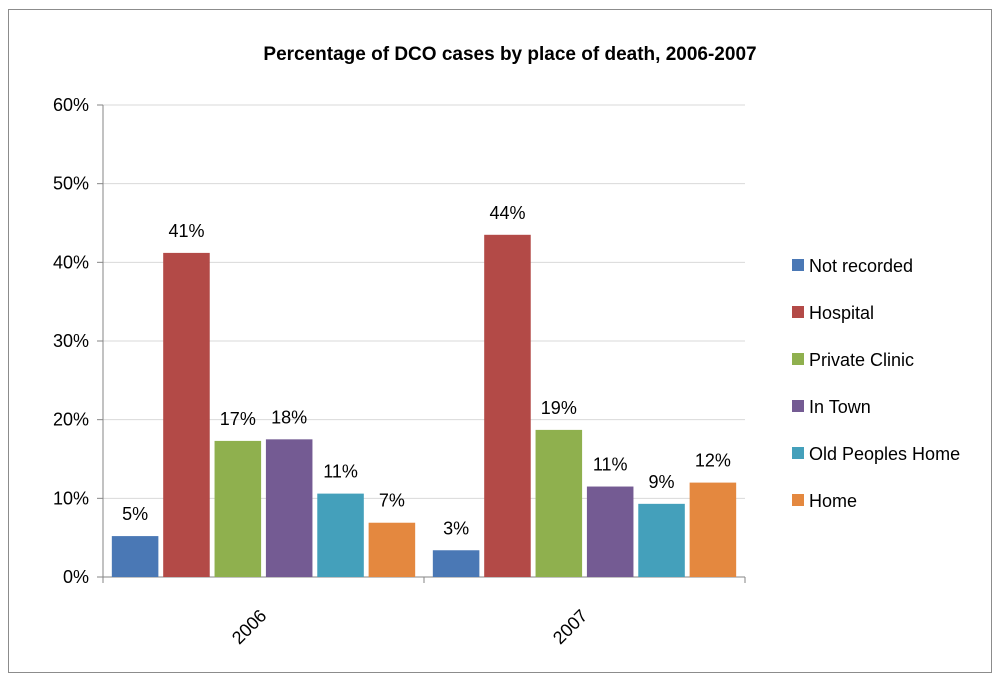 Image resolution: width=1003 pixels, height=682 pixels. I want to click on bar-old-peoples-home-2006, so click(340, 535).